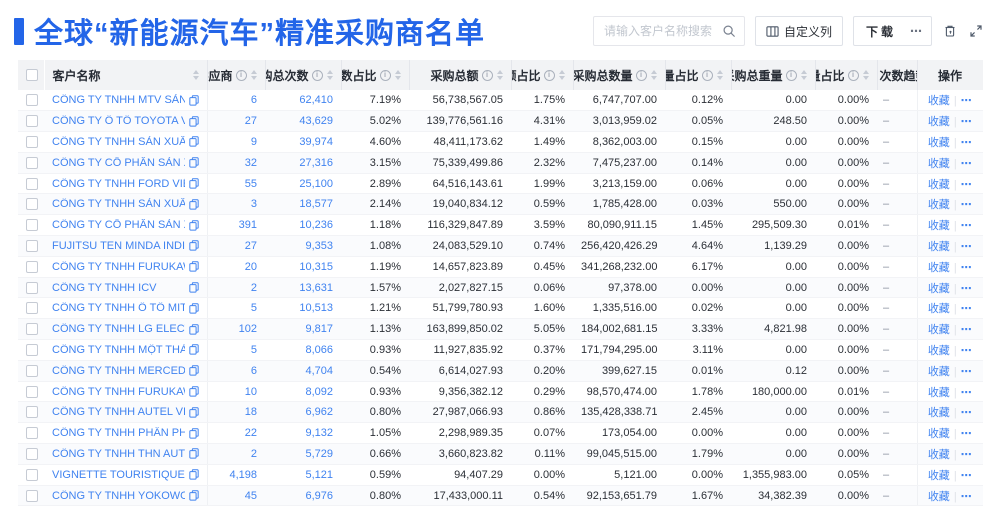  What do you see at coordinates (316, 225) in the screenshot?
I see `value-link-purchase_count: 10,236` at bounding box center [316, 225].